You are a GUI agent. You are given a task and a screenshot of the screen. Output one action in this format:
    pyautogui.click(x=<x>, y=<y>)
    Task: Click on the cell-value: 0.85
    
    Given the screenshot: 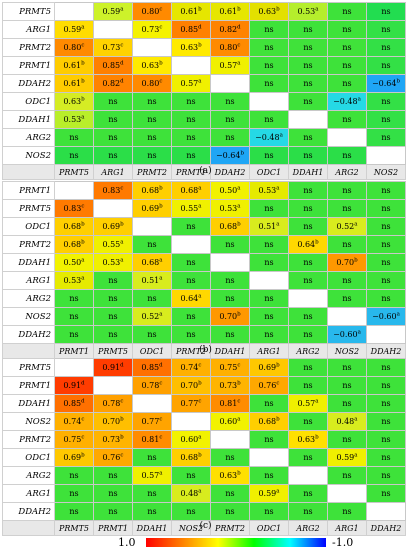 What is the action you would take?
    pyautogui.click(x=150, y=367)
    